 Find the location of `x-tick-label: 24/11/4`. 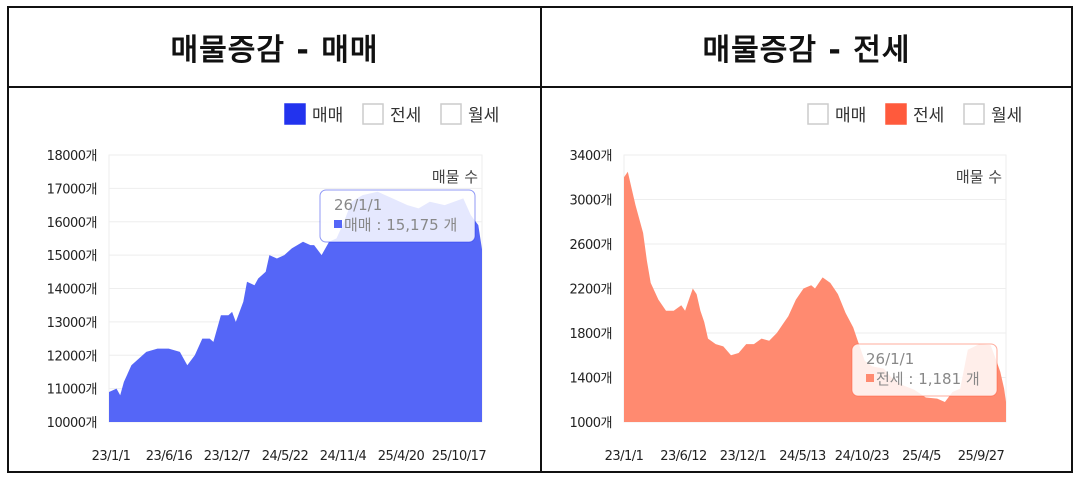

x-tick-label: 24/11/4 is located at coordinates (343, 456).